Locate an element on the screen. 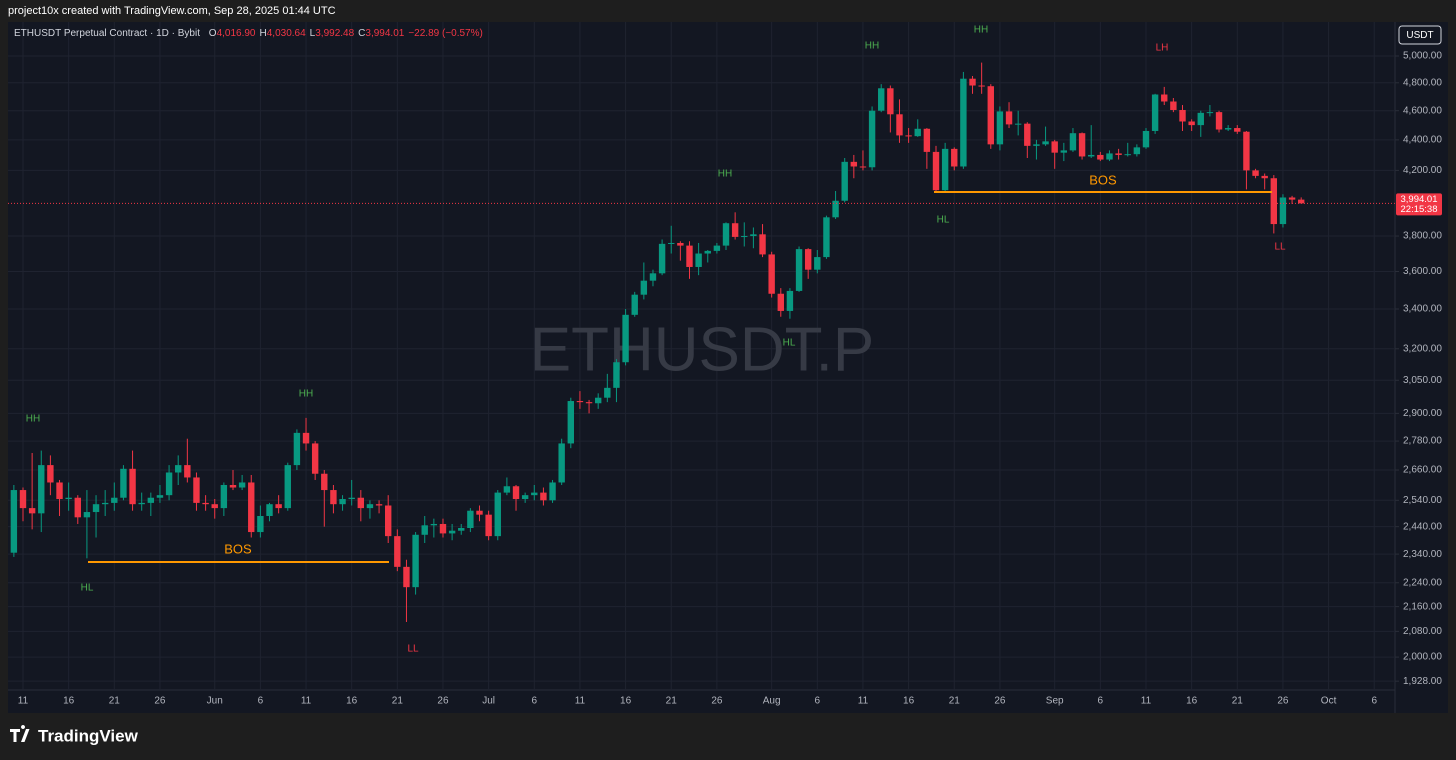 This screenshot has width=1456, height=760. price-tag-price: 3,994.01 is located at coordinates (1419, 199).